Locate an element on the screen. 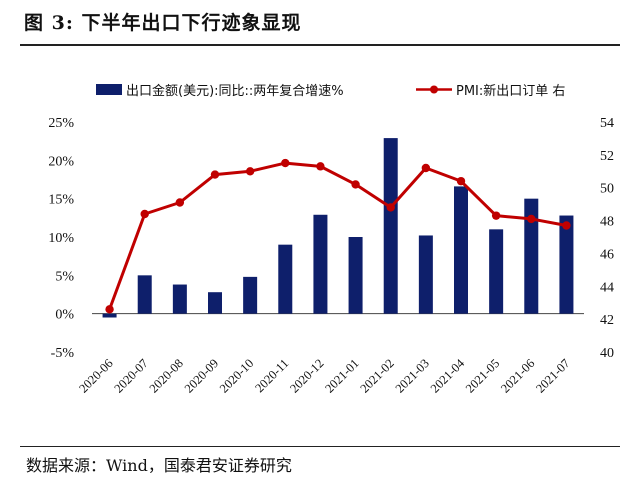  right-tick-label: 44 is located at coordinates (607, 287).